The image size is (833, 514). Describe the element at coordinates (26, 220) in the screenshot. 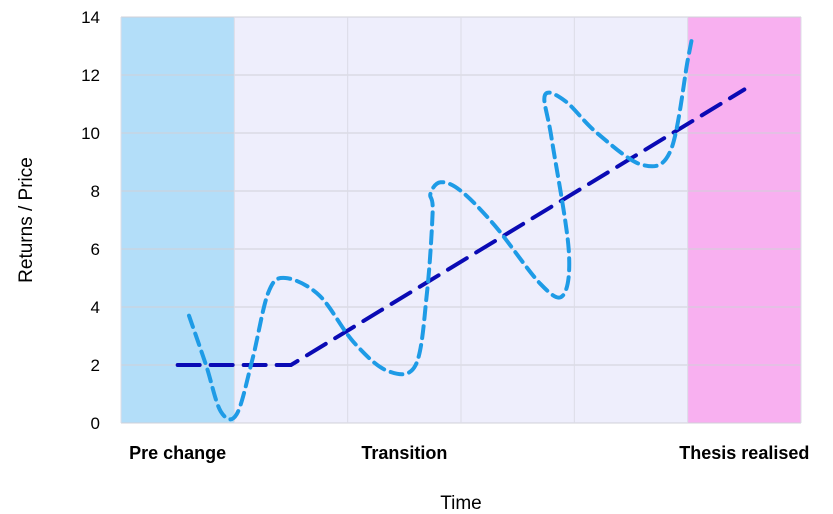

I see `y-axis-title: Returns / Price` at that location.